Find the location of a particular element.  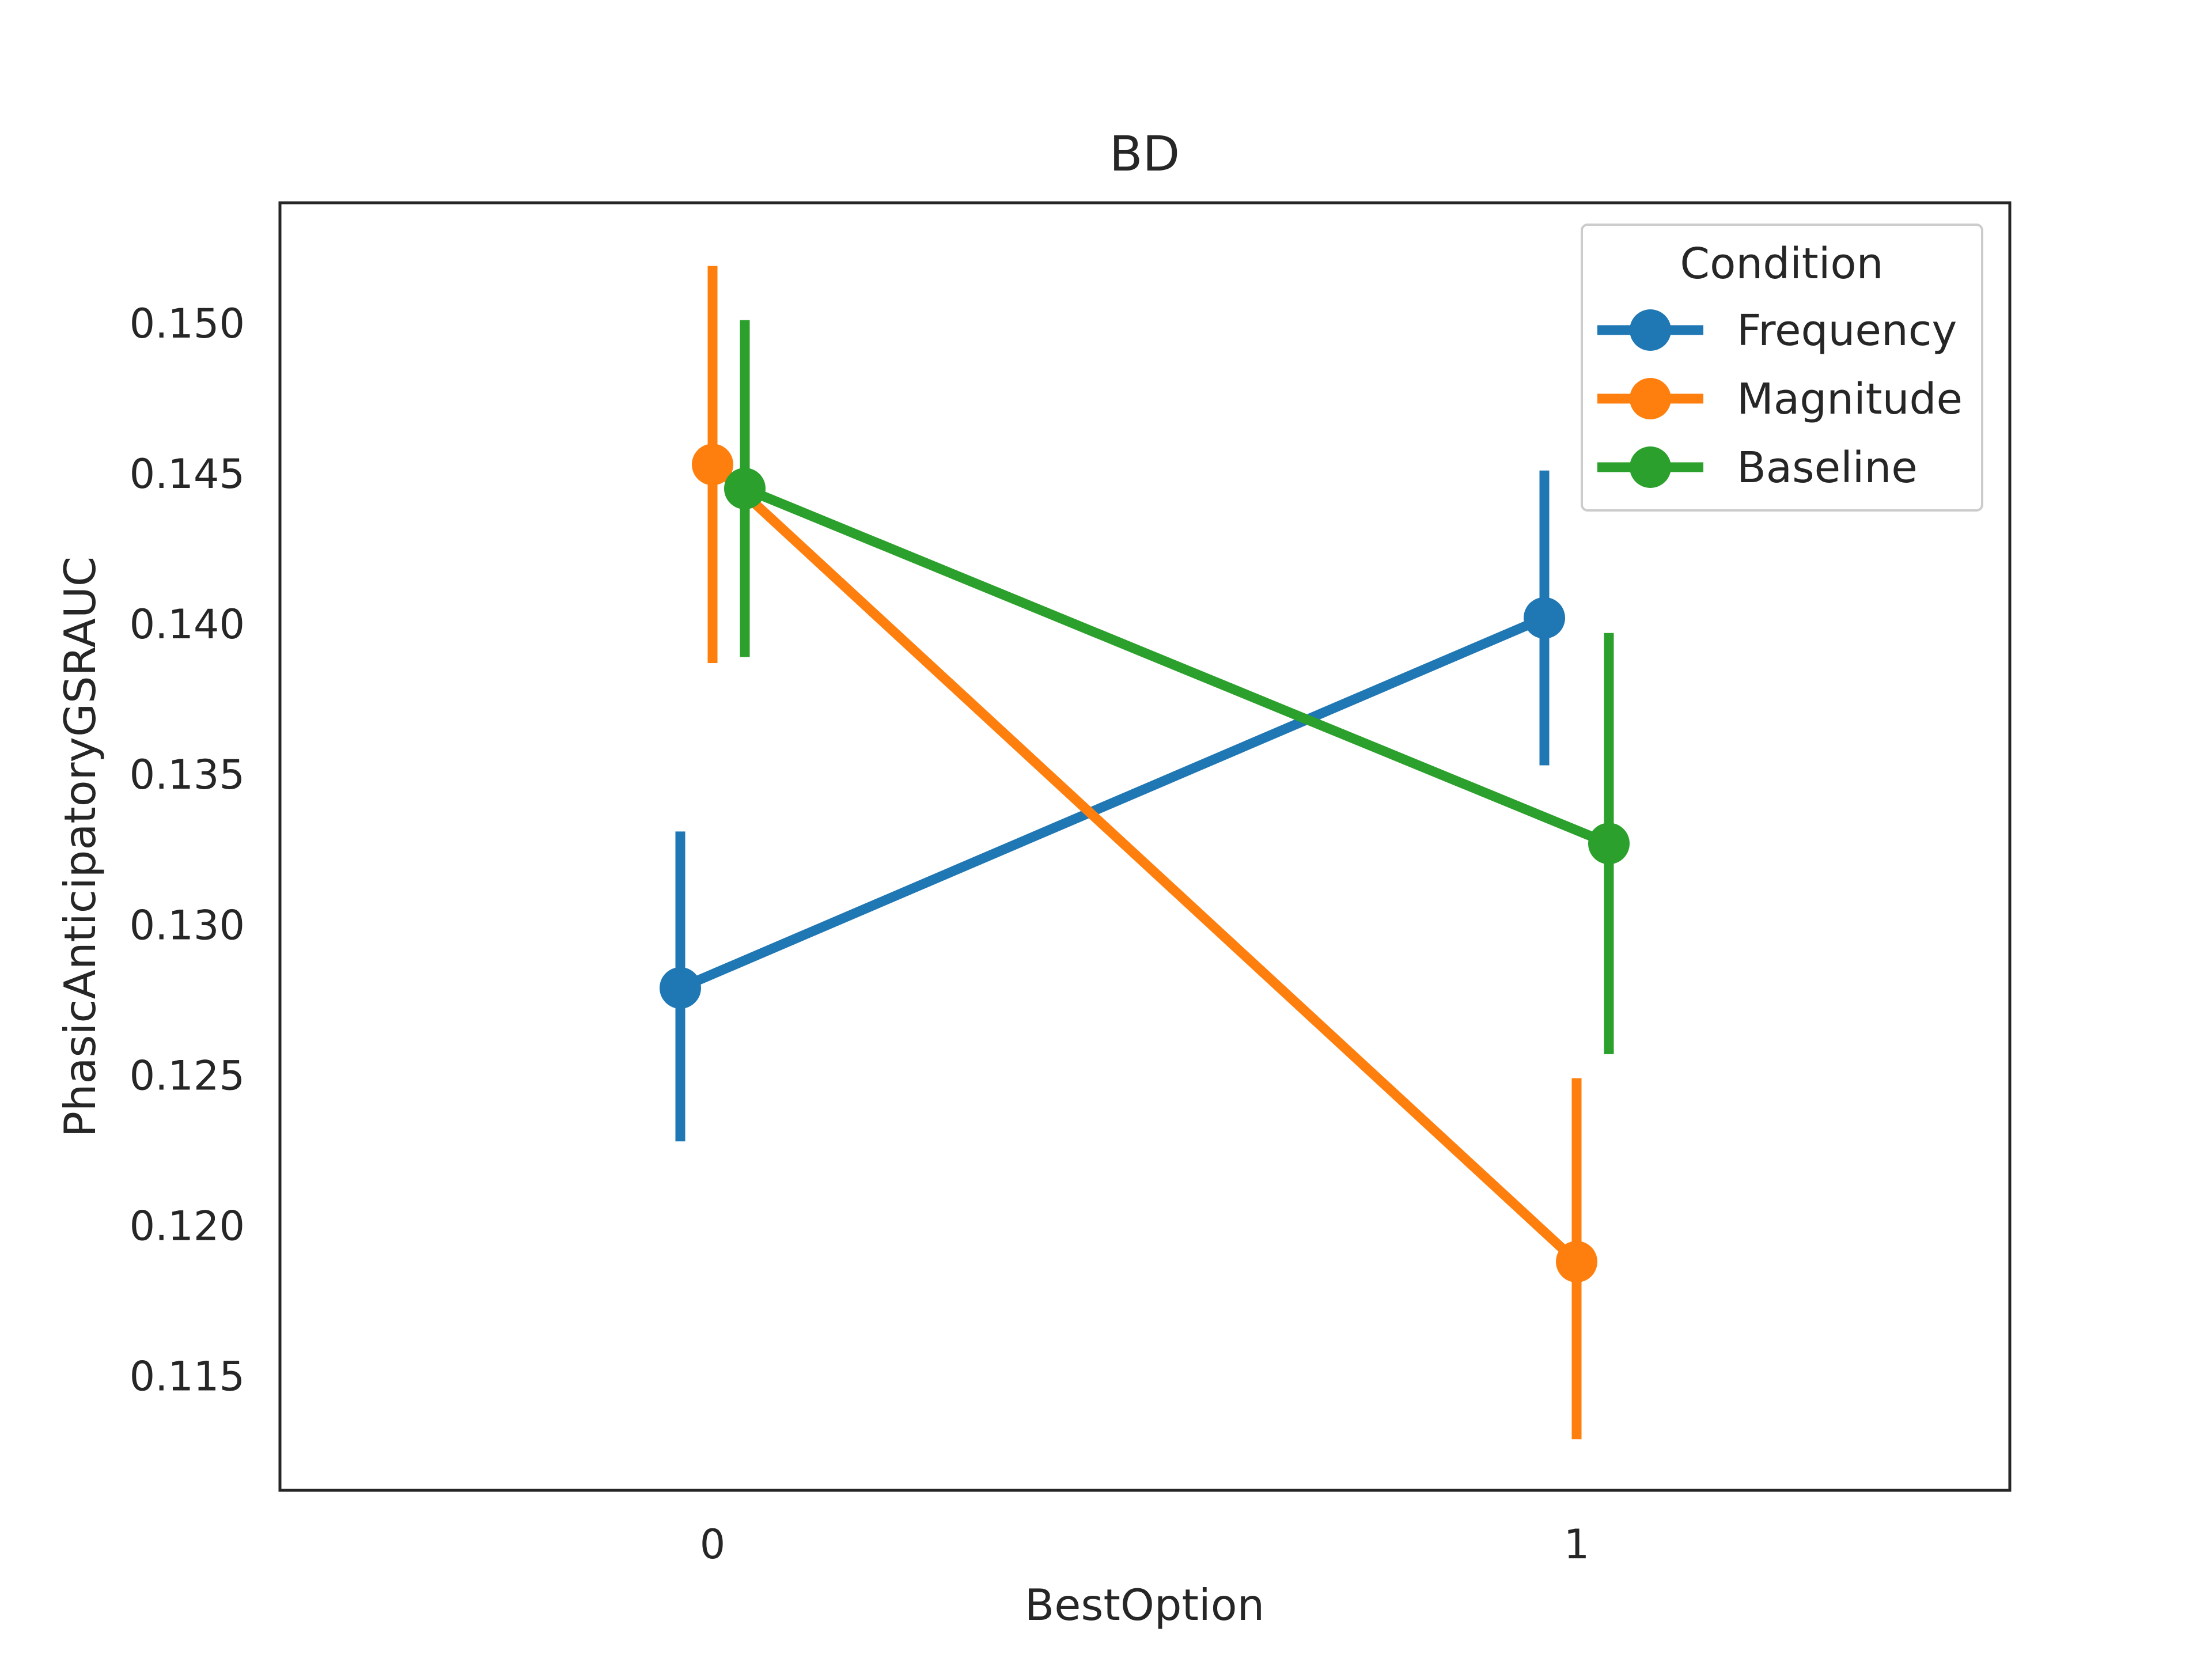

y-tick-label: 0.115 is located at coordinates (187, 1376).